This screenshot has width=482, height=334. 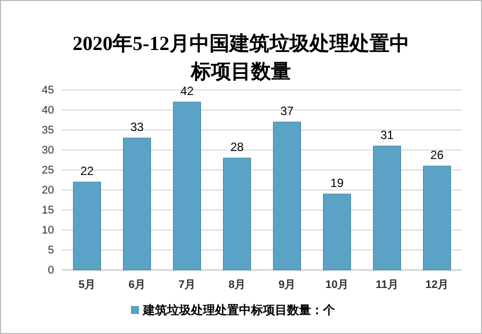 I want to click on data-label: 33, so click(x=137, y=127).